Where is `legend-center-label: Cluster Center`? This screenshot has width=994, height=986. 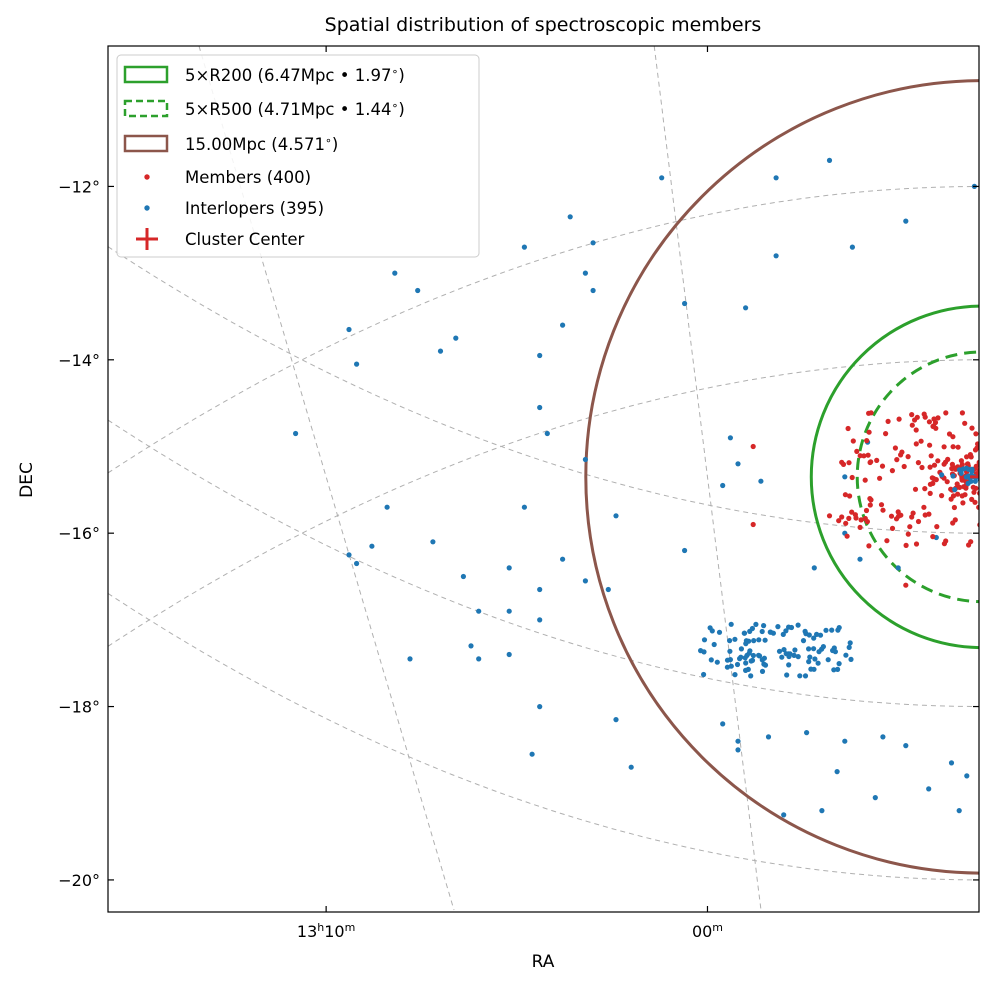
legend-center-label: Cluster Center is located at coordinates (245, 239).